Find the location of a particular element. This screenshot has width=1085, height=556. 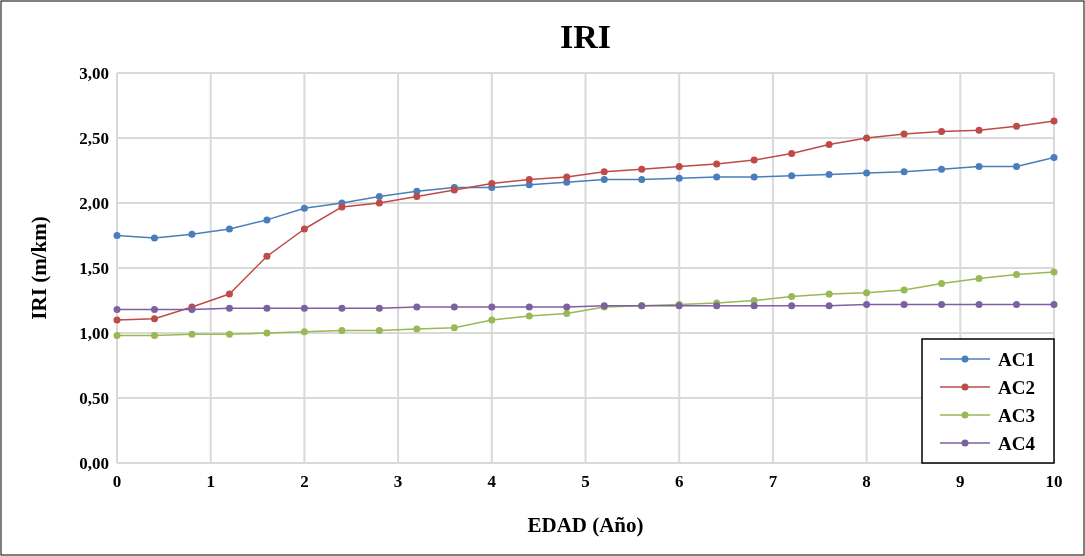

x-tick-label: 3 is located at coordinates (398, 481).